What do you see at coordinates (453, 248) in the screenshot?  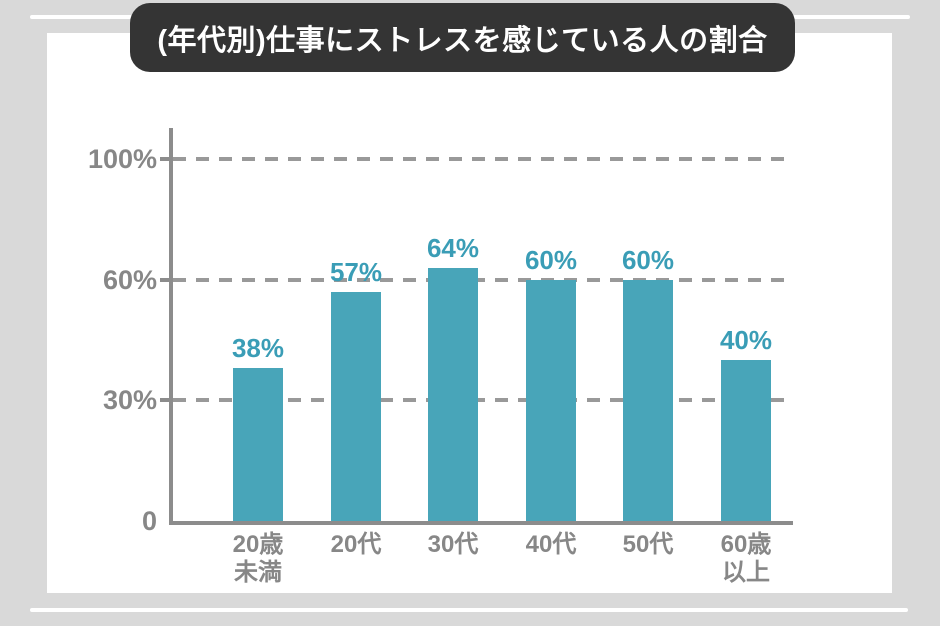 I see `bar-value-label: 64%` at bounding box center [453, 248].